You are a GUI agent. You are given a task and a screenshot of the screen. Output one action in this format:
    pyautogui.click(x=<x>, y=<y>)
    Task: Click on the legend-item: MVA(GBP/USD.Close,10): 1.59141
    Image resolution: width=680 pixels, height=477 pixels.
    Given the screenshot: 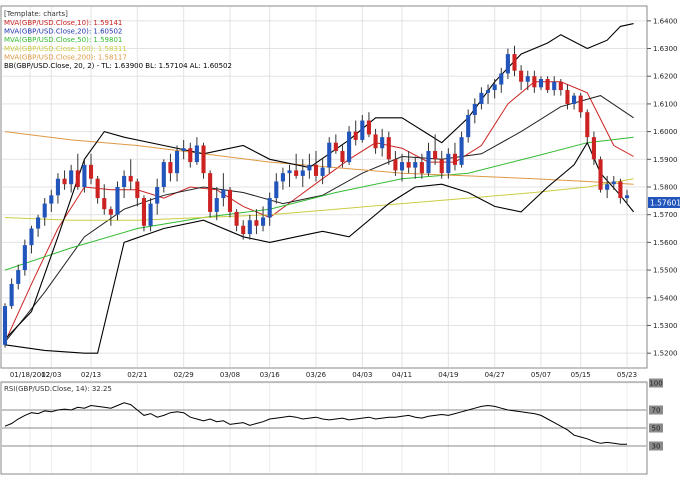 What is the action you would take?
    pyautogui.click(x=63, y=23)
    